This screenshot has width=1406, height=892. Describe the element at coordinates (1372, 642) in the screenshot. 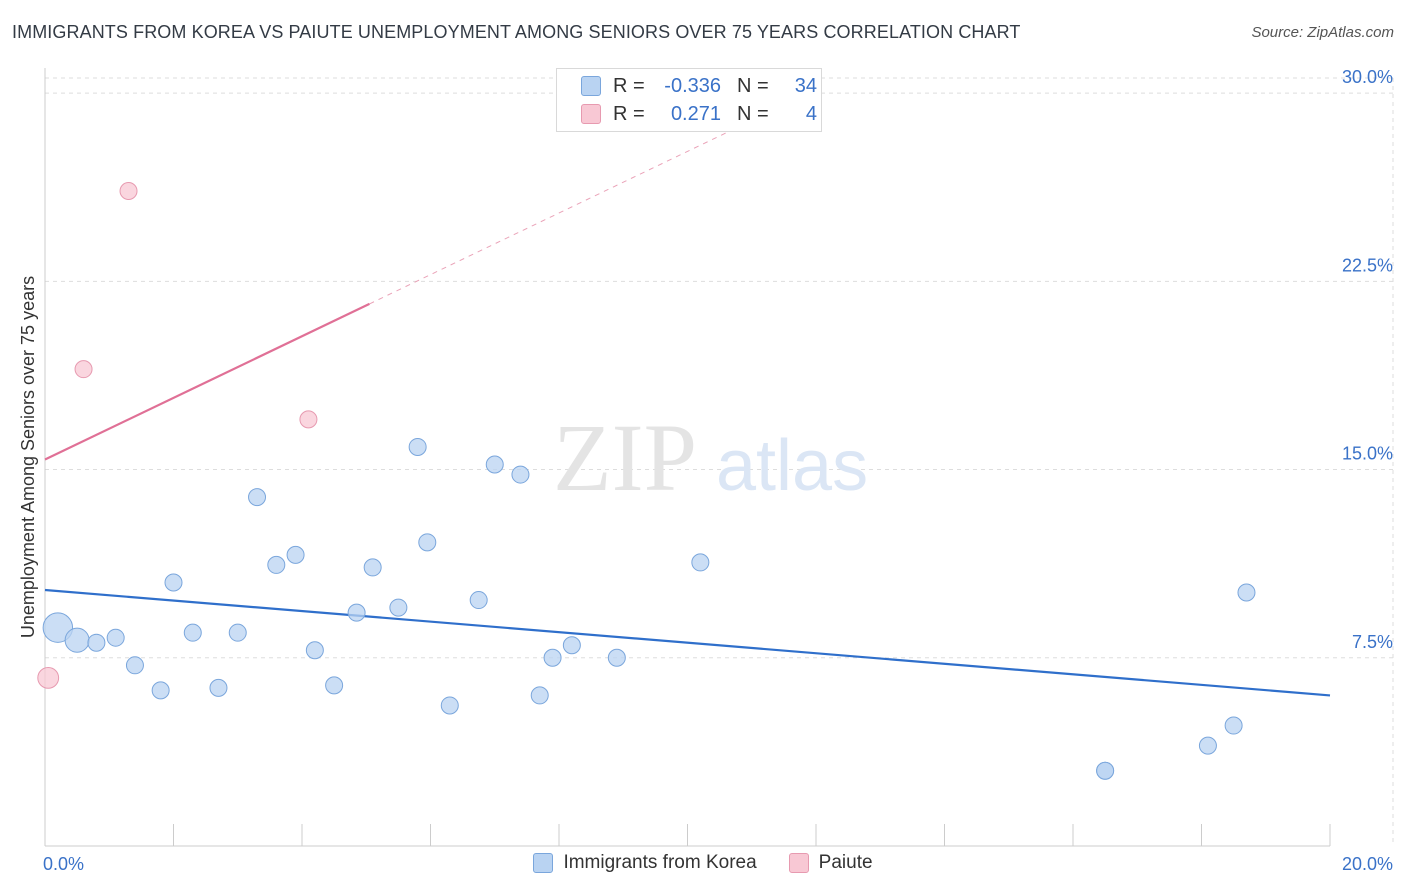

I see `y-tick-label: 7.5%` at that location.